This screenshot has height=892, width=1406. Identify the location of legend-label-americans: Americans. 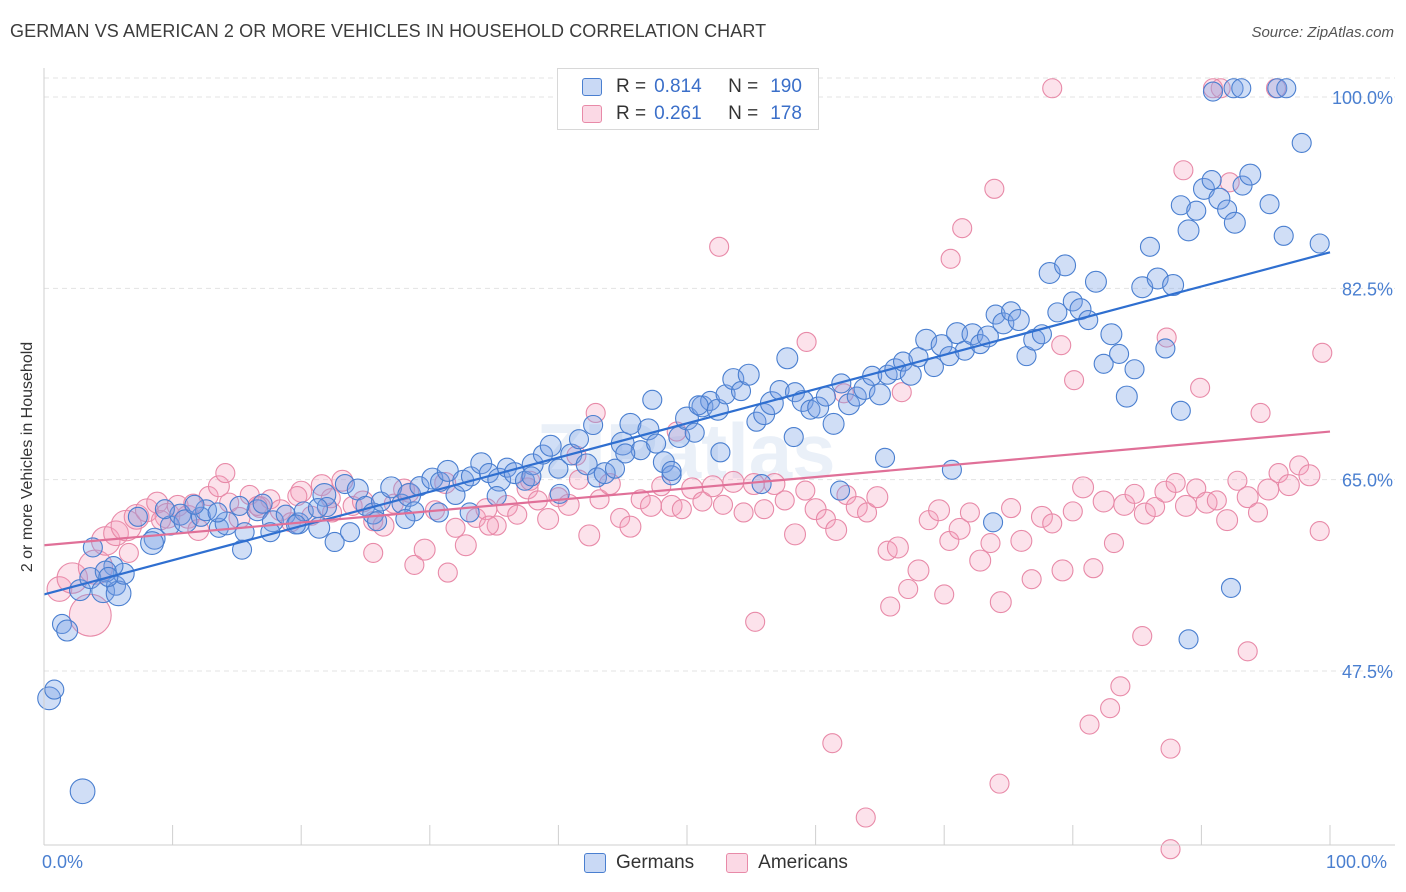
(803, 862).